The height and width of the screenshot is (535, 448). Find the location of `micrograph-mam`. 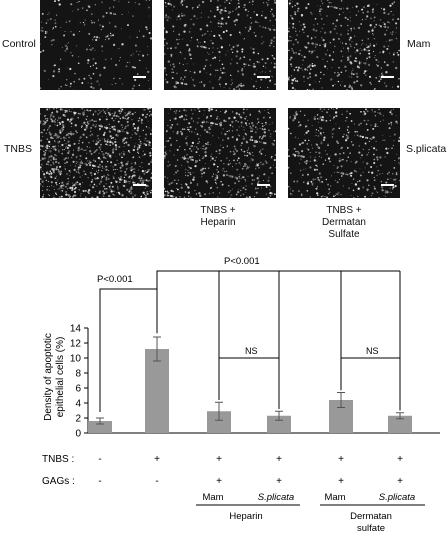

micrograph-mam is located at coordinates (220, 45).